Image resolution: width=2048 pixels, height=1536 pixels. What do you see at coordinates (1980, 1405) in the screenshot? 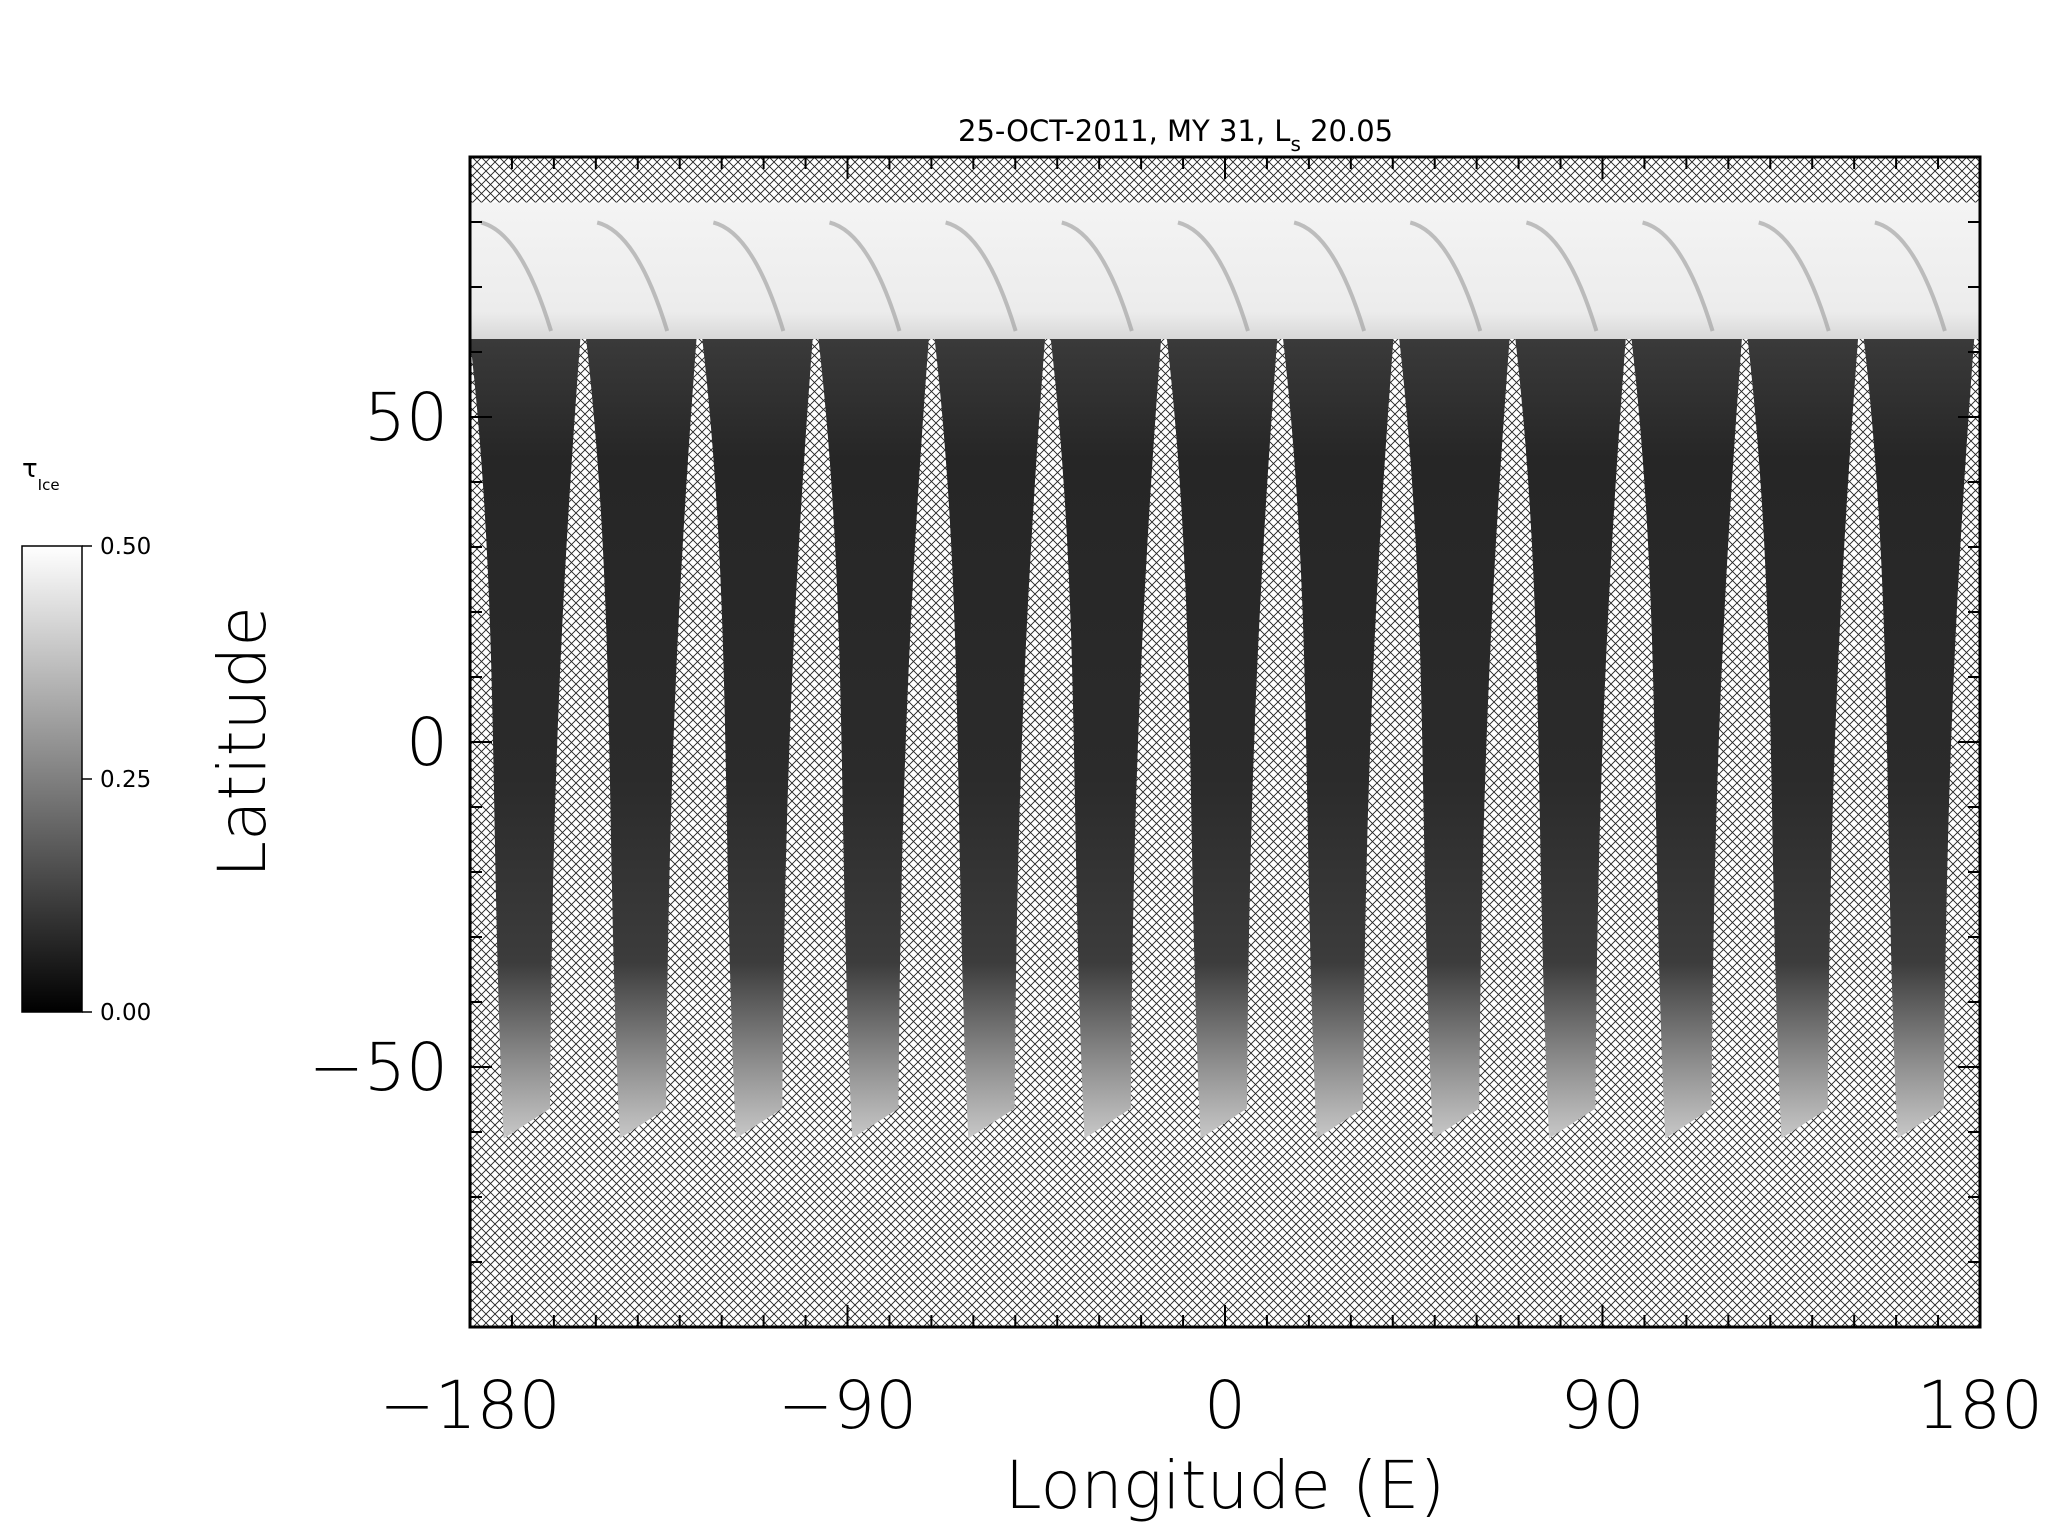
I see `x-tick-label: 180` at bounding box center [1980, 1405].